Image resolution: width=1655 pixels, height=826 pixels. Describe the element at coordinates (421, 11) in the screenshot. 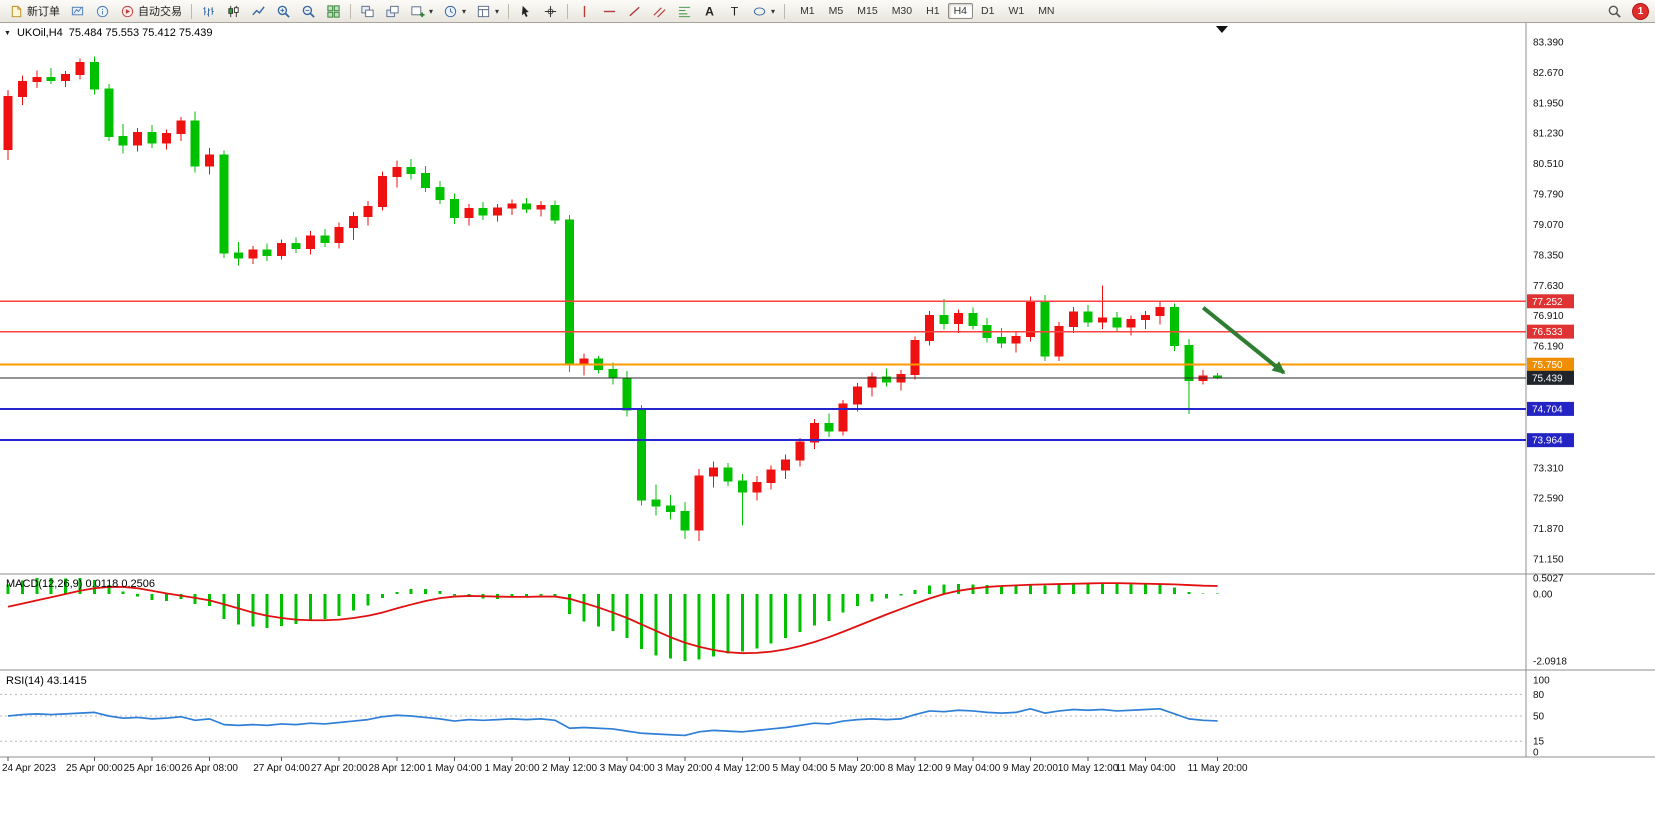

I see `new-chart-button: ▾` at that location.